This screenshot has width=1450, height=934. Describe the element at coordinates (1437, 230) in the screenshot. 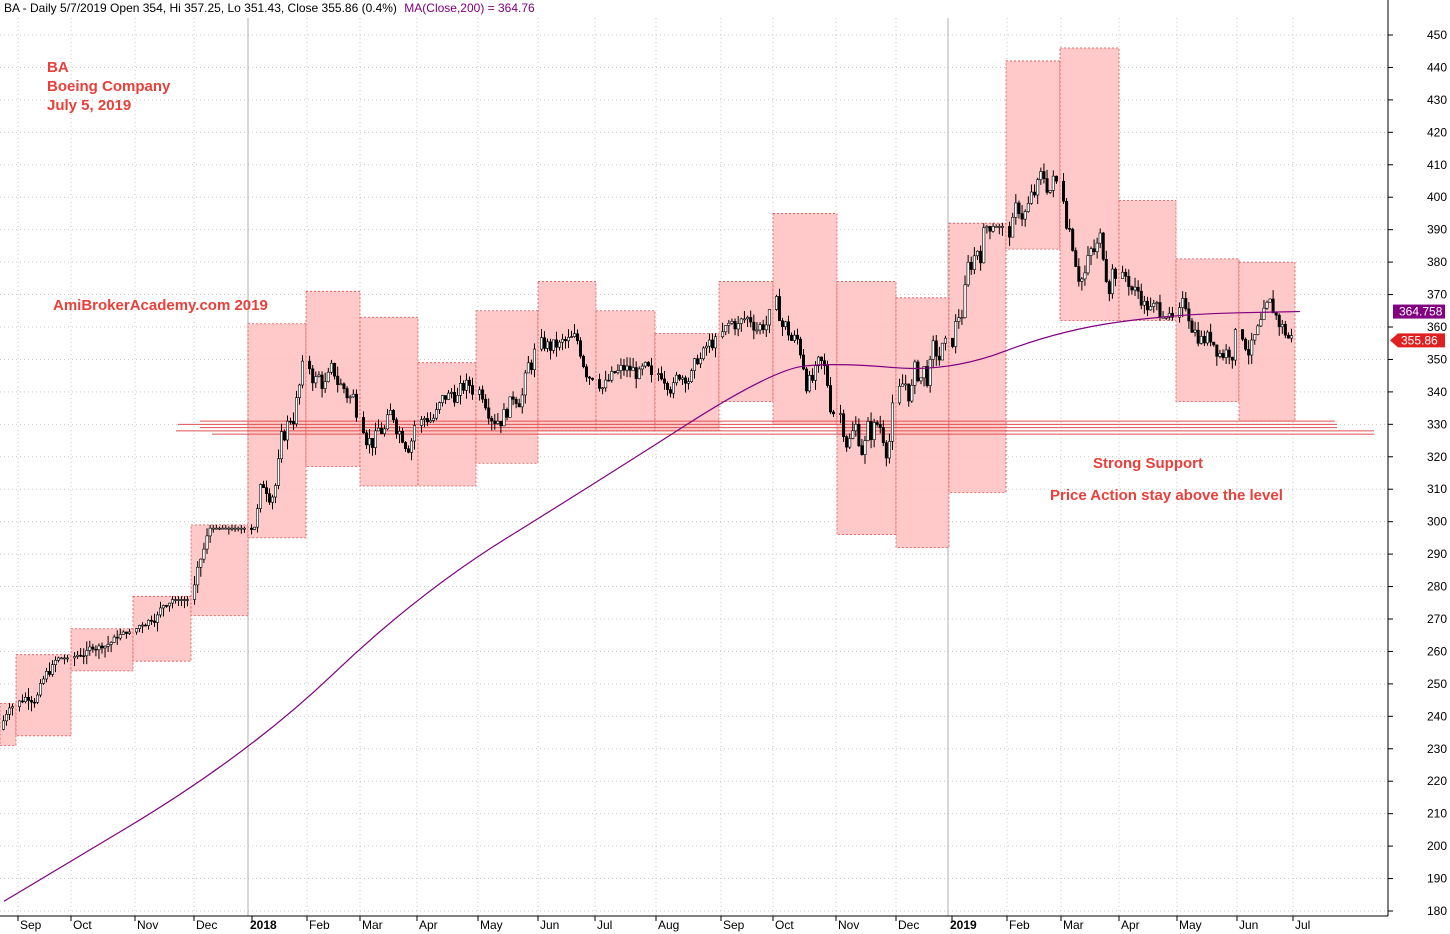

I see `y-tick-label: 390` at that location.